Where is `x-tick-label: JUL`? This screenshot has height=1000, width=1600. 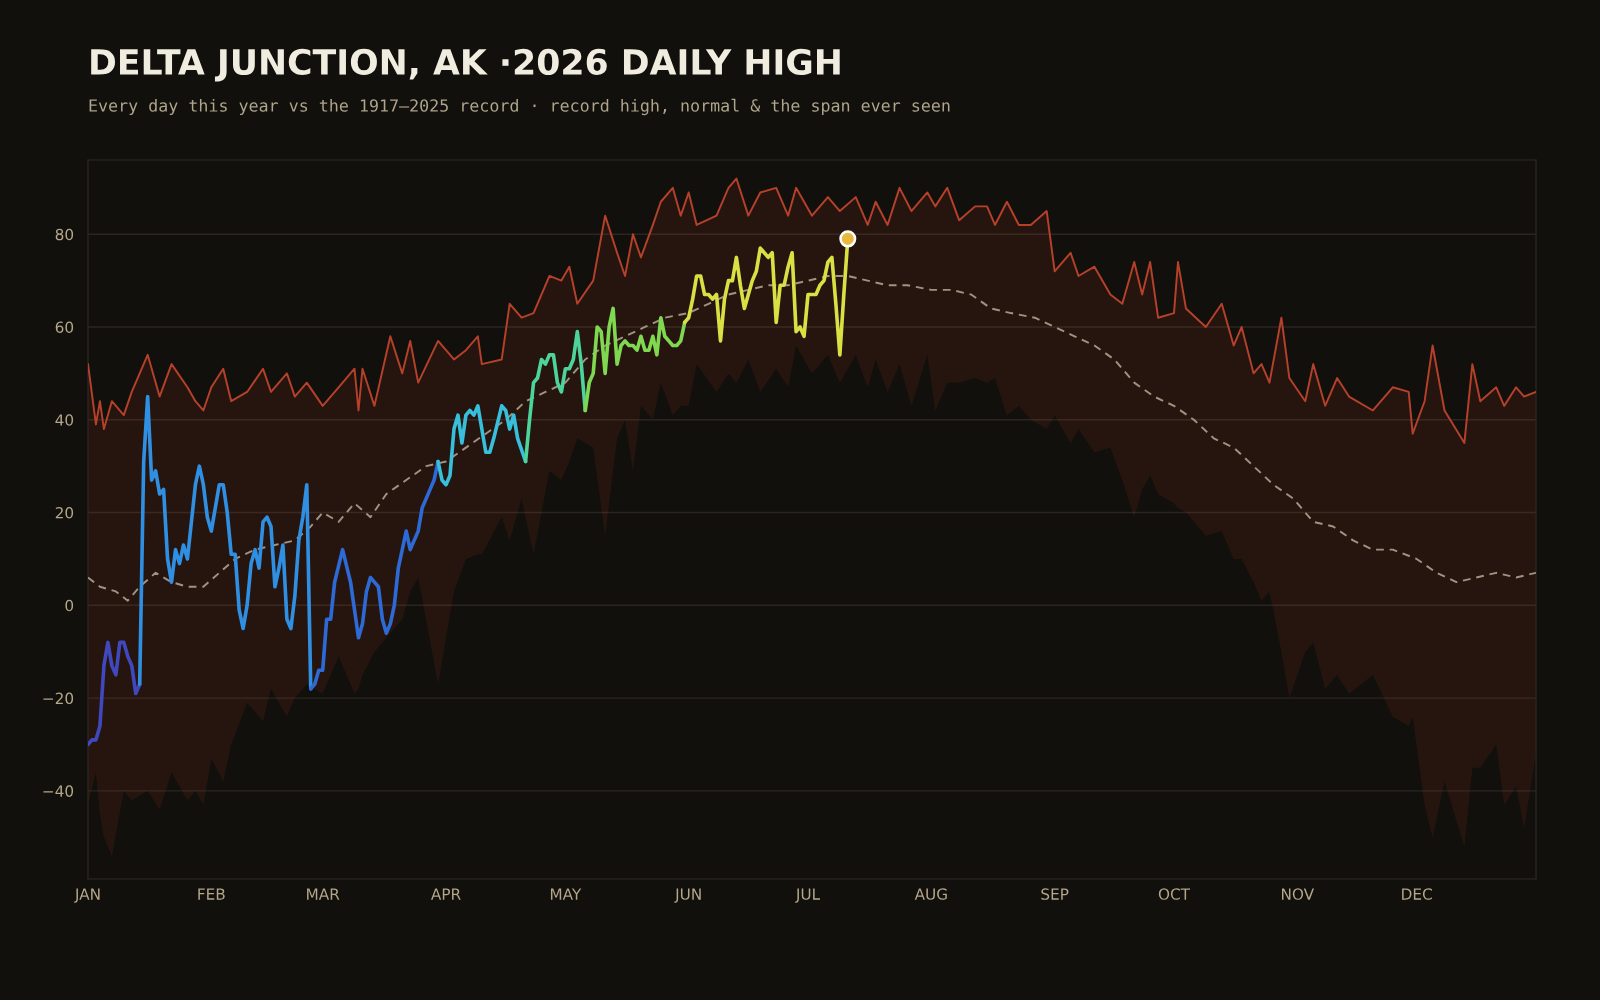 x-tick-label: JUL is located at coordinates (808, 895).